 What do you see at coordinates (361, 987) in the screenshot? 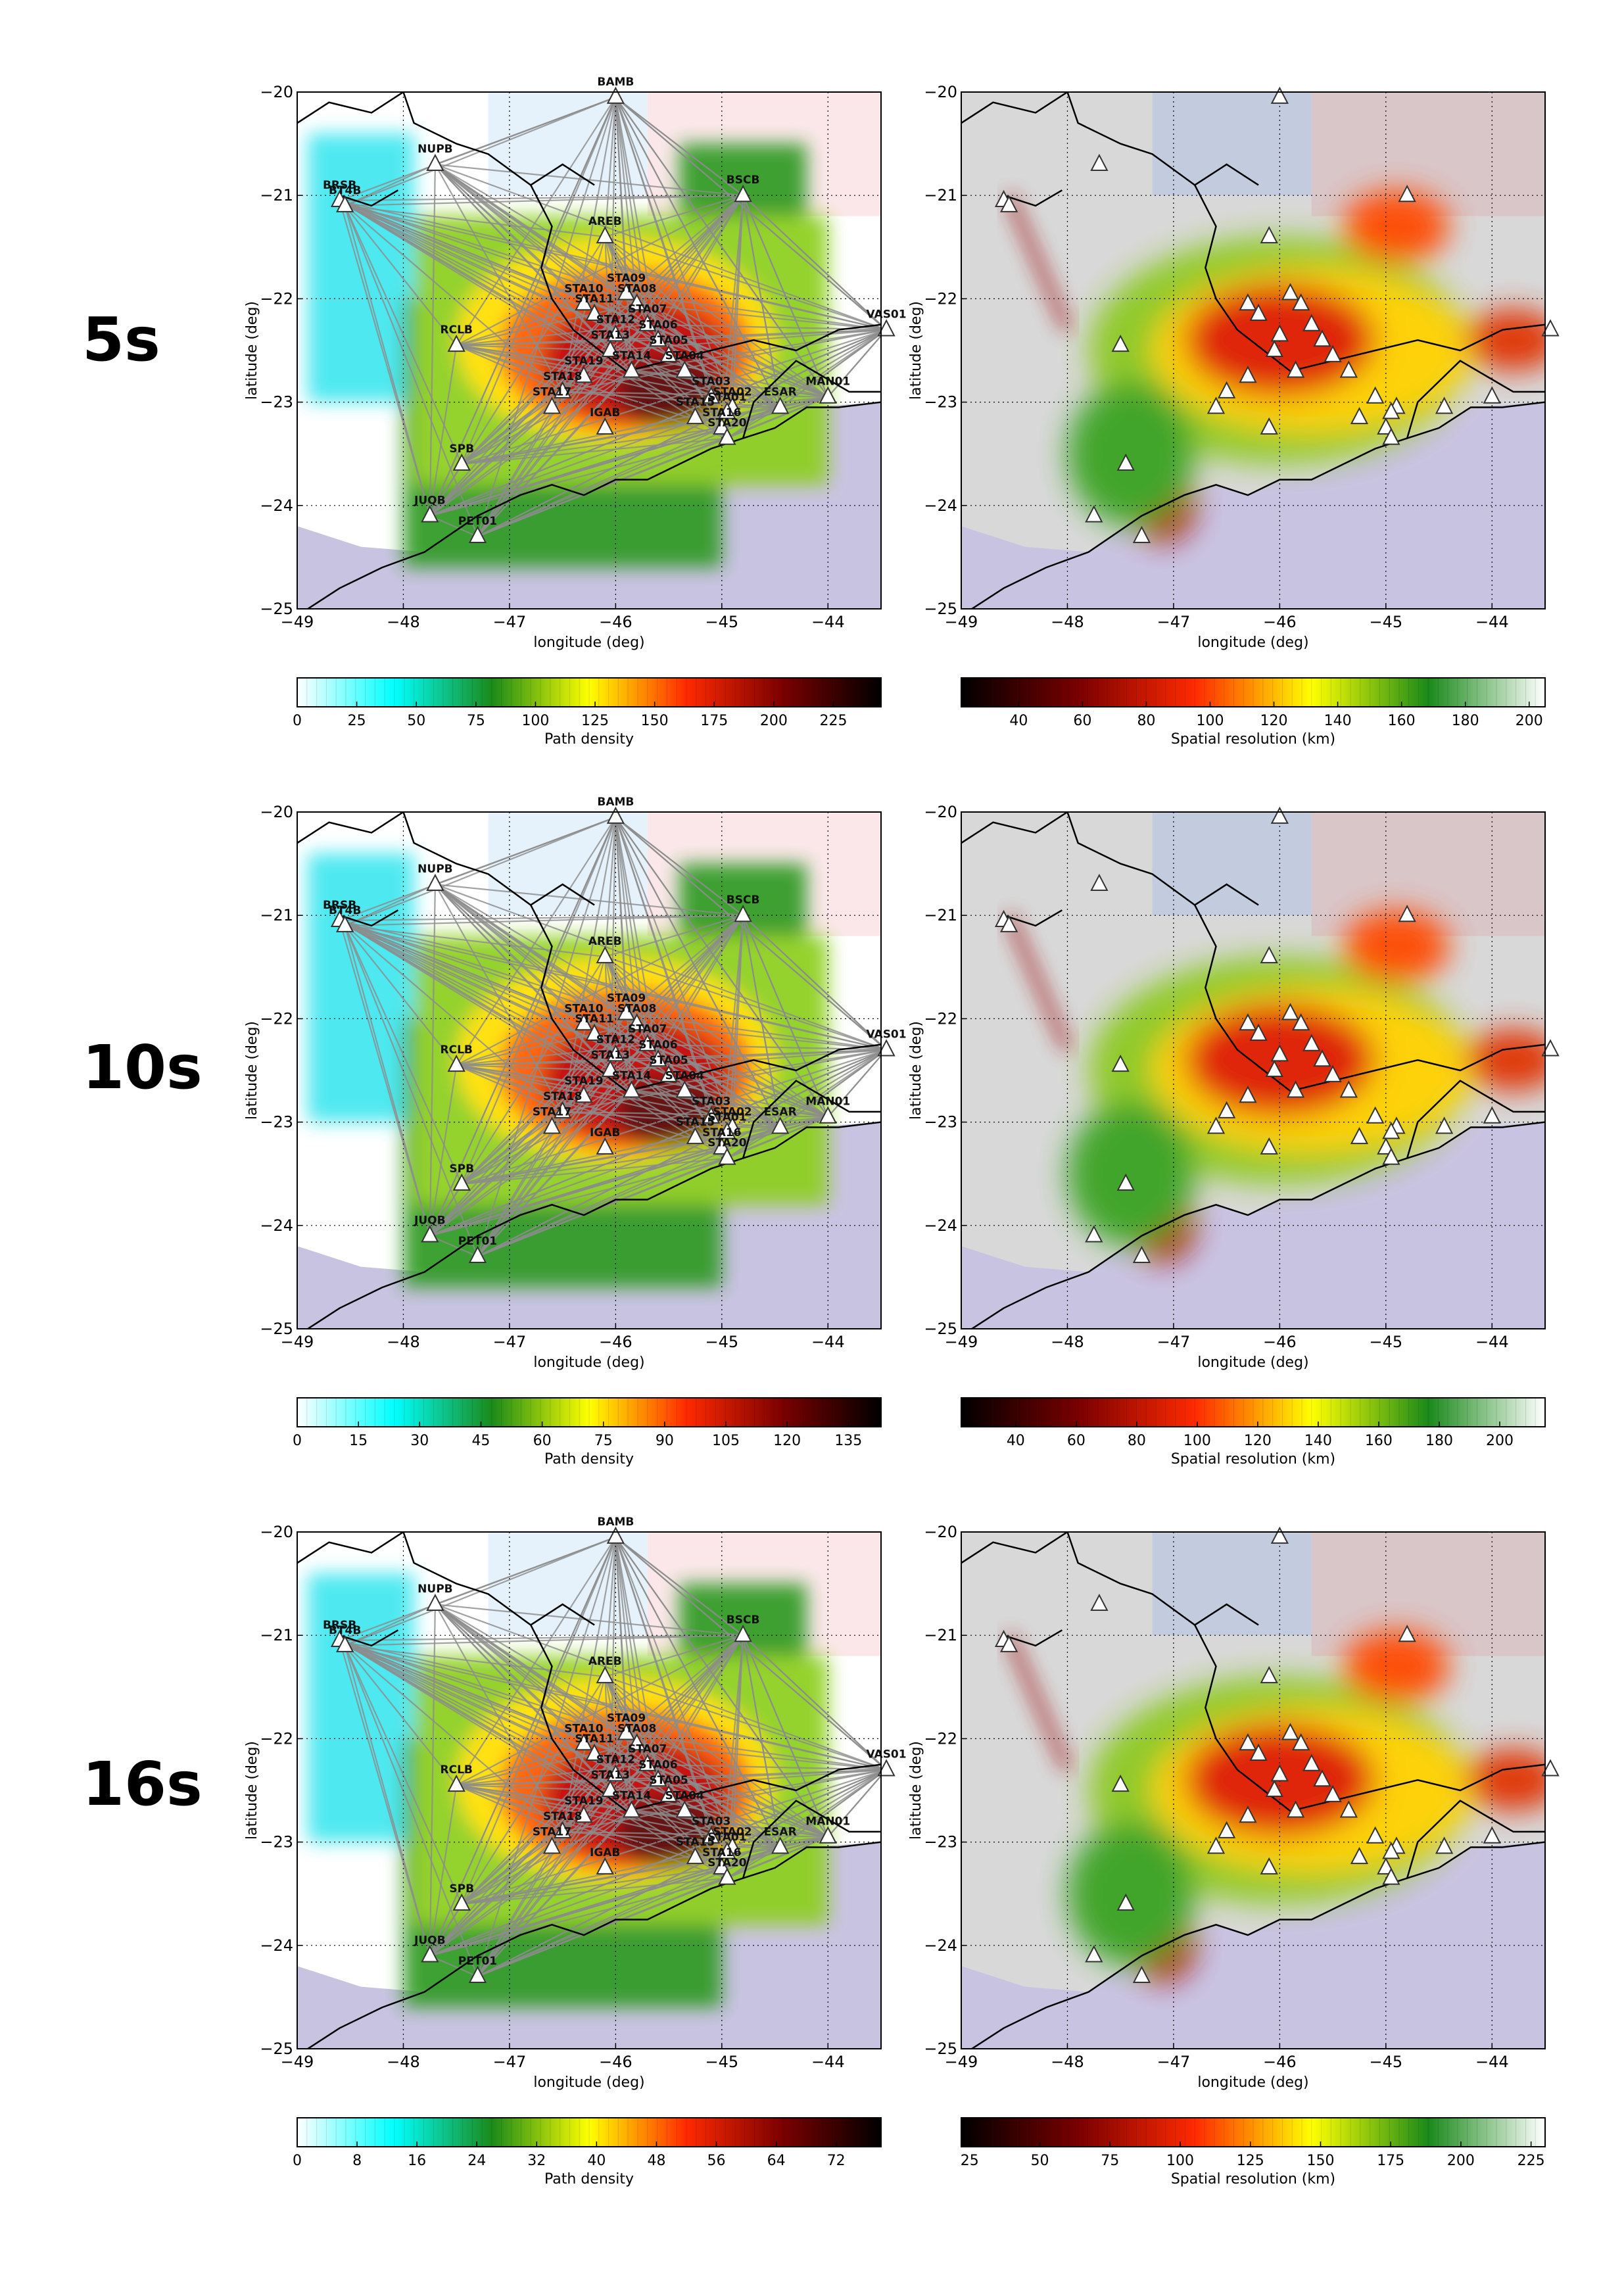
I see `density-cell` at bounding box center [361, 987].